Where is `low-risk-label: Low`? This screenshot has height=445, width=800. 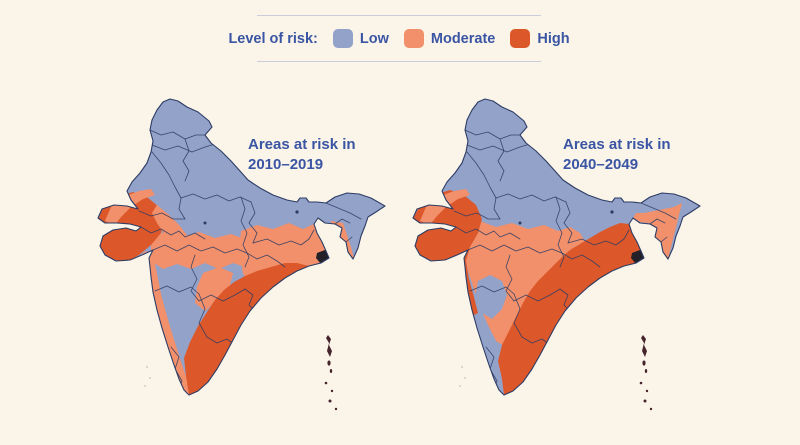
low-risk-label: Low is located at coordinates (374, 38).